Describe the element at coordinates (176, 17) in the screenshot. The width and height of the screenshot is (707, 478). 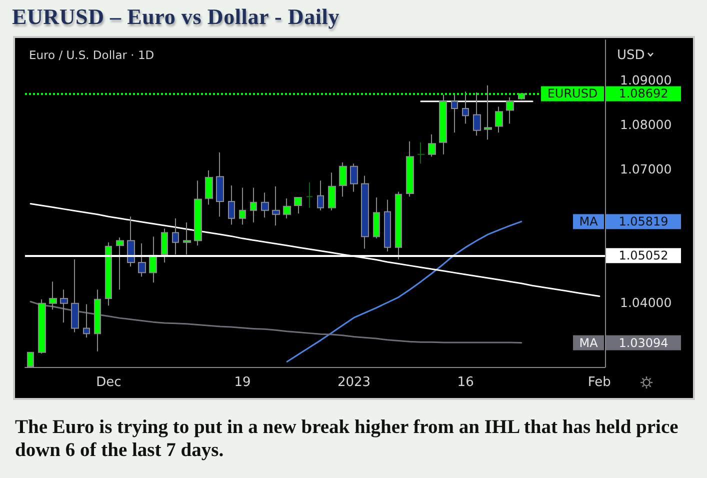
I see `chart-title: EURUSD – Euro vs Dollar - Daily` at that location.